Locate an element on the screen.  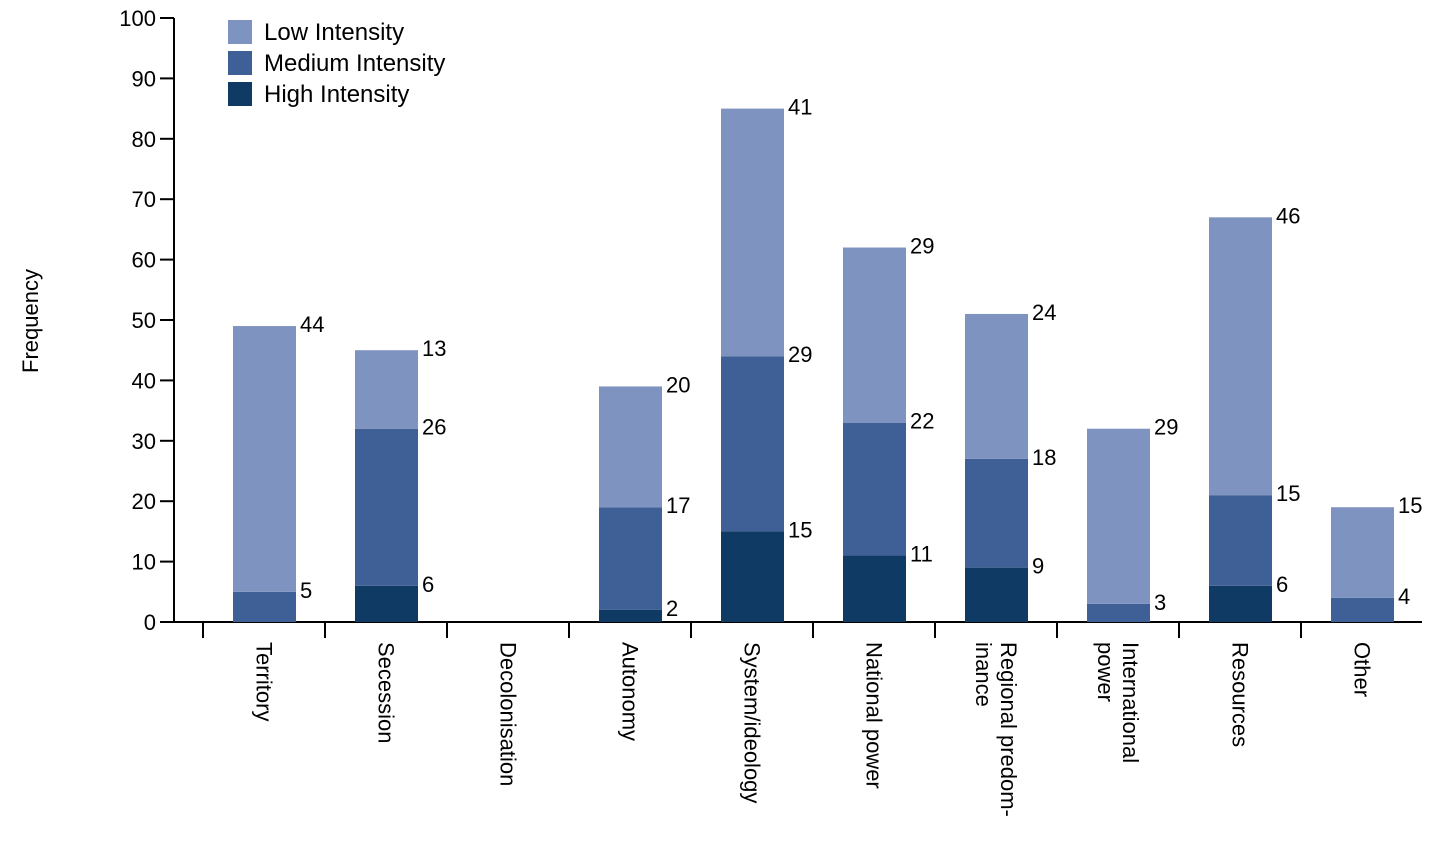
x-tick-label: Territory is located at coordinates (264, 681).